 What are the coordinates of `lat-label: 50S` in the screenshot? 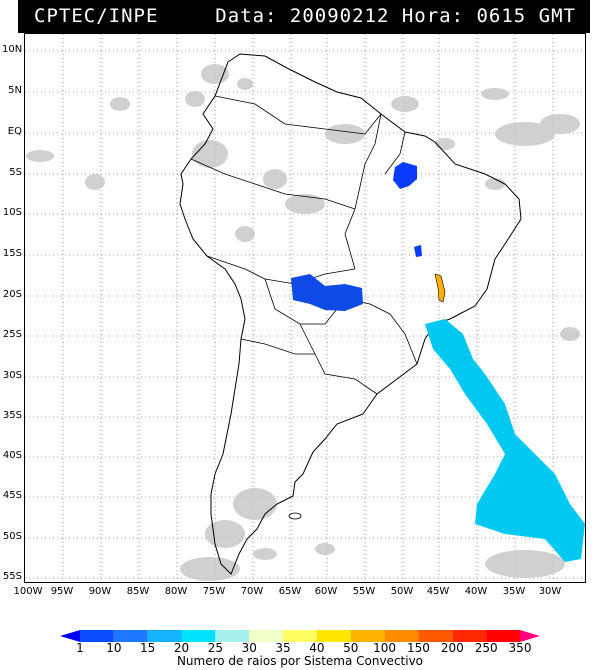 It's located at (12, 536).